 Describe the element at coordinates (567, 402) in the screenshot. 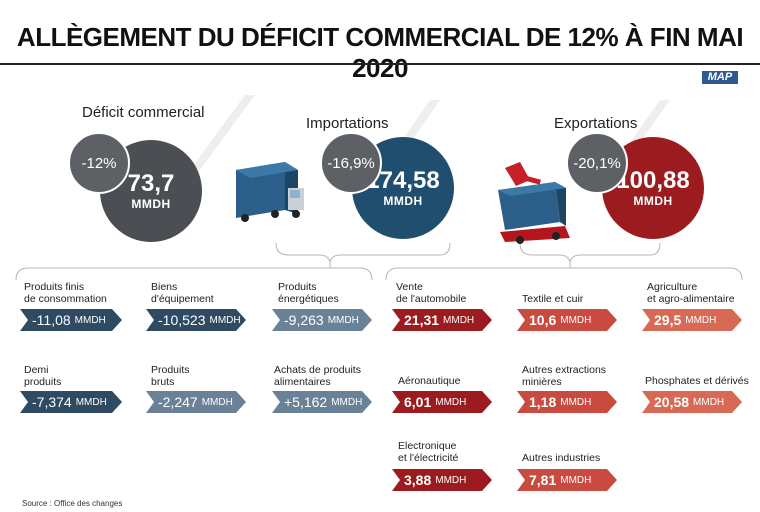

I see `export-item-value: 1,18 MMDH` at that location.